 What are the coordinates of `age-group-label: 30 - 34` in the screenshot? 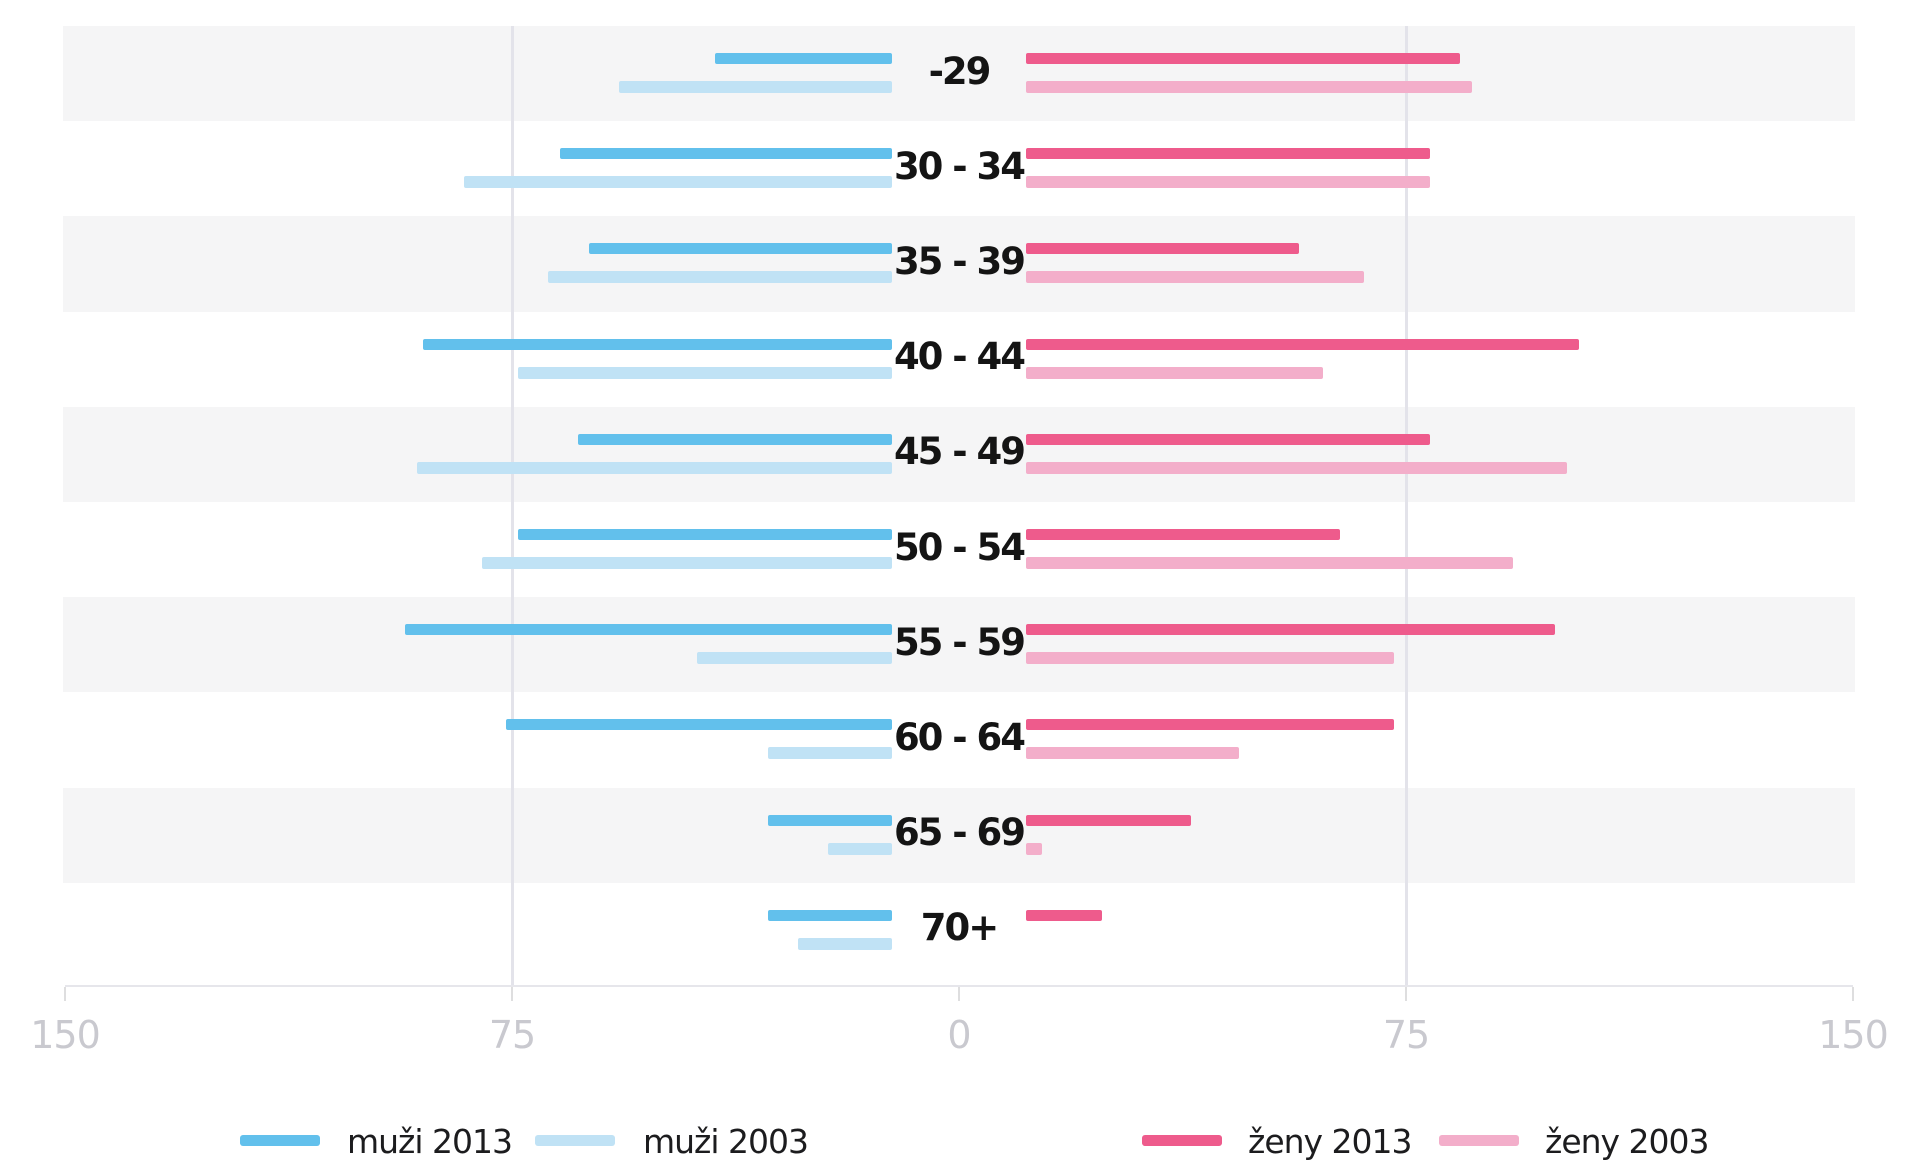 It's located at (959, 166).